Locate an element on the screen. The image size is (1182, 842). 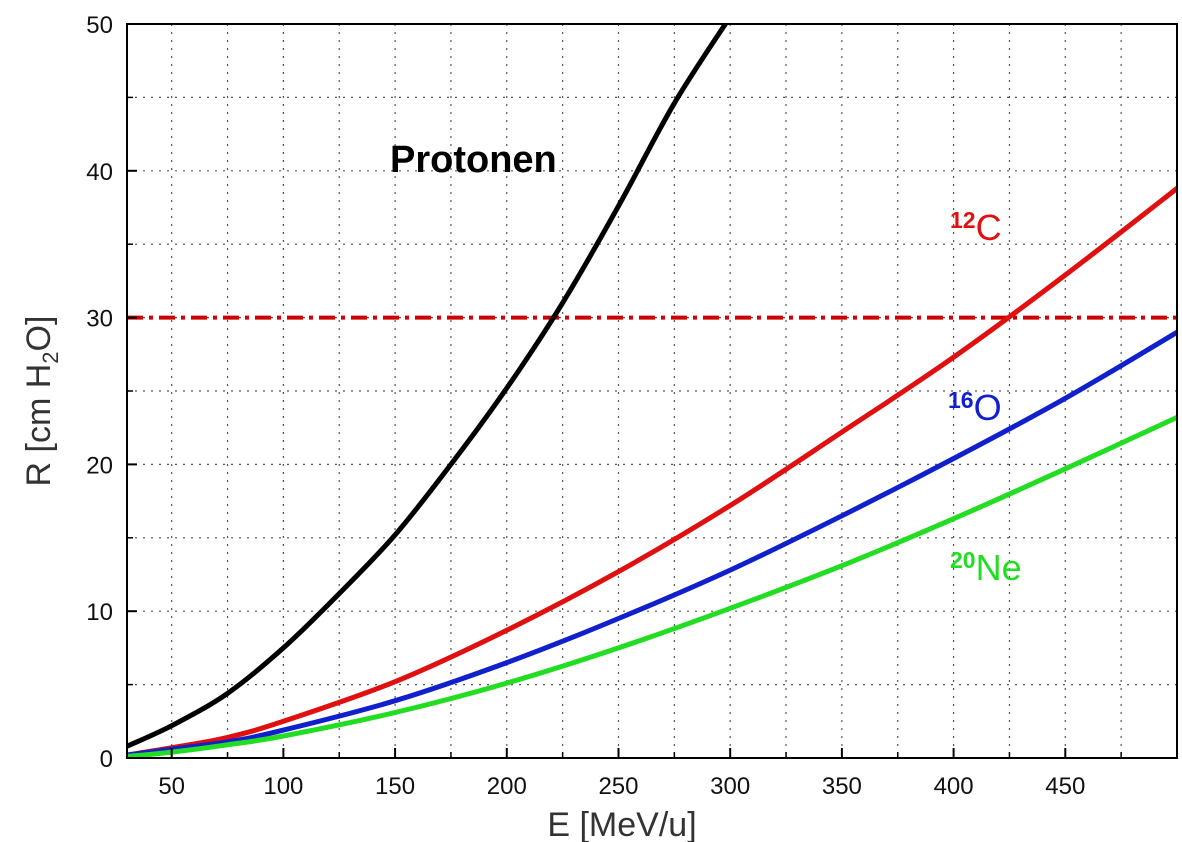
y-axis-title: R [cm H2O] is located at coordinates (41, 401).